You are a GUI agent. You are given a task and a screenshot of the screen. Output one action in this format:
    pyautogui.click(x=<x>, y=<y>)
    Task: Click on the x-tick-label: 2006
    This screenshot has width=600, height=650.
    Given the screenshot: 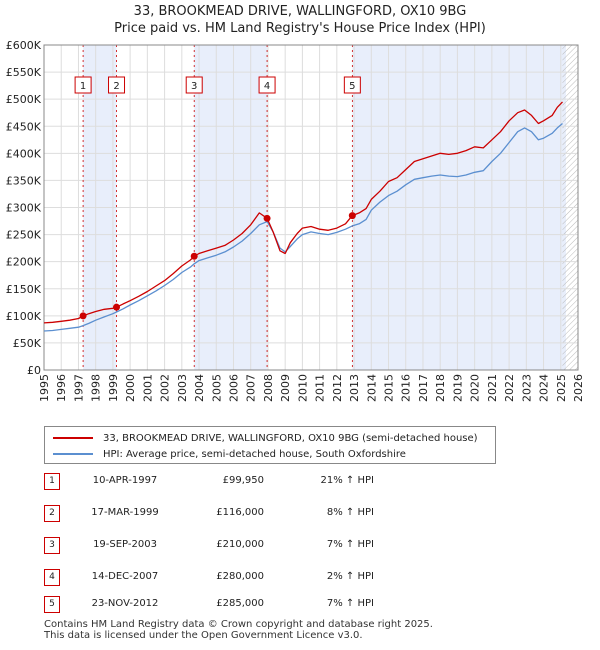 What is the action you would take?
    pyautogui.click(x=233, y=388)
    